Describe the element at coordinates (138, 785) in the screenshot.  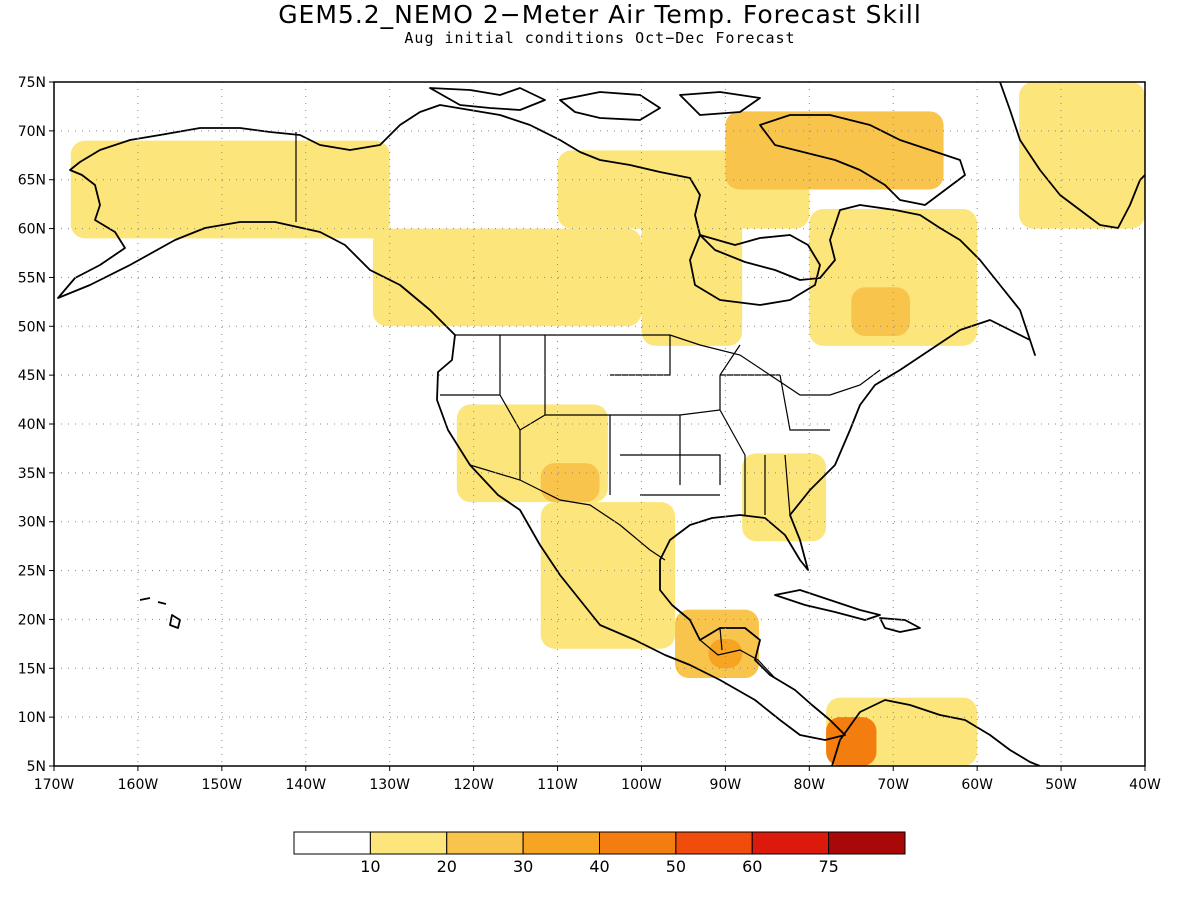
I see `lon-tick-label: 160W` at that location.